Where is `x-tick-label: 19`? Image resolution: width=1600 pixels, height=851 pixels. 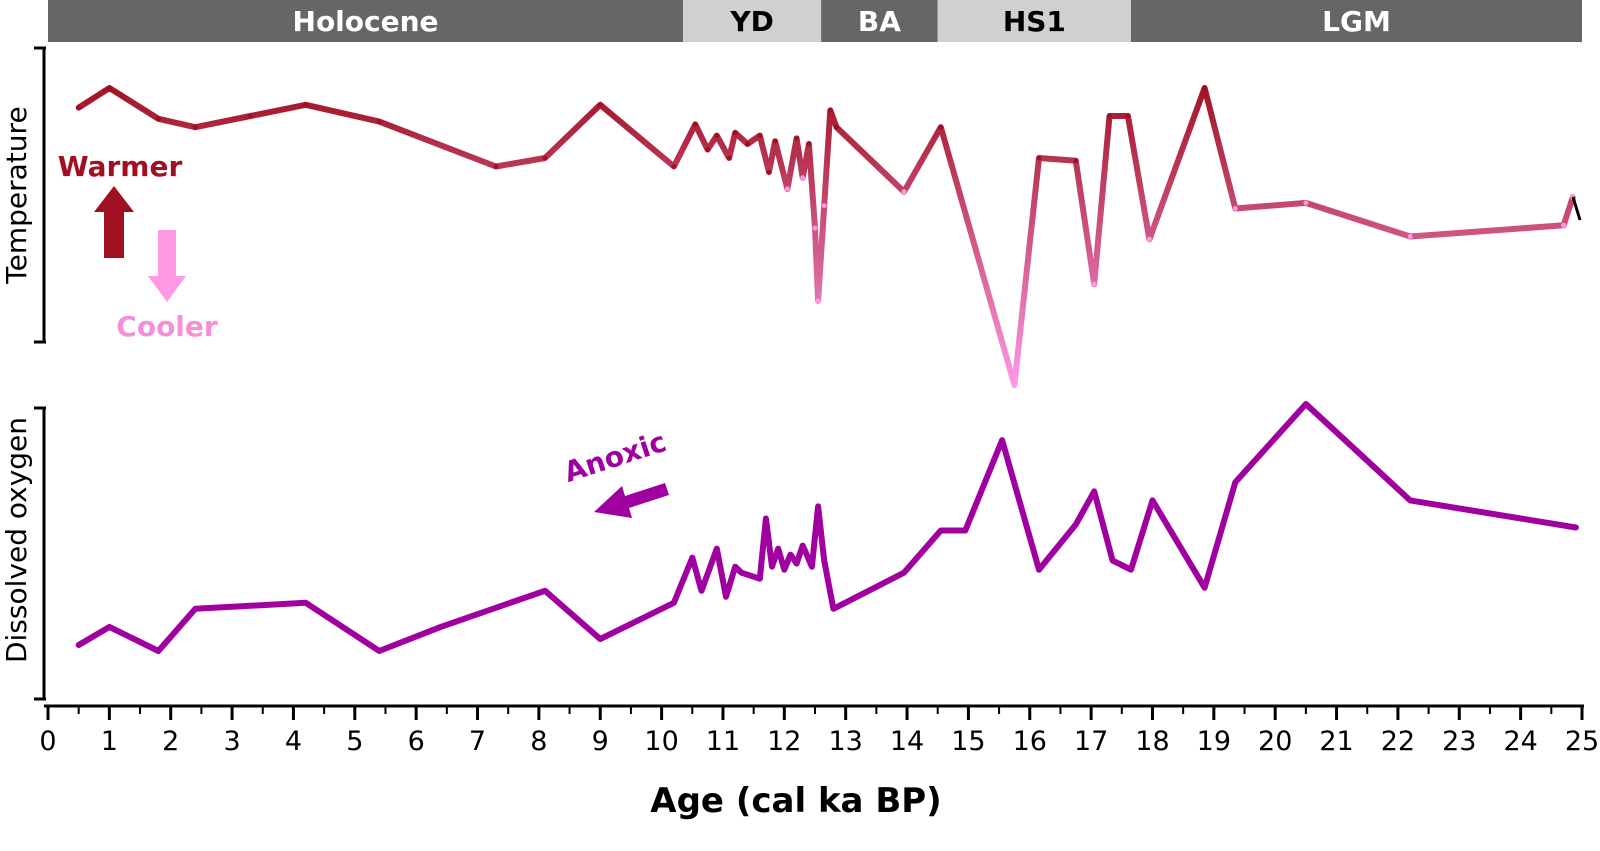
x-tick-label: 19 is located at coordinates (1214, 741).